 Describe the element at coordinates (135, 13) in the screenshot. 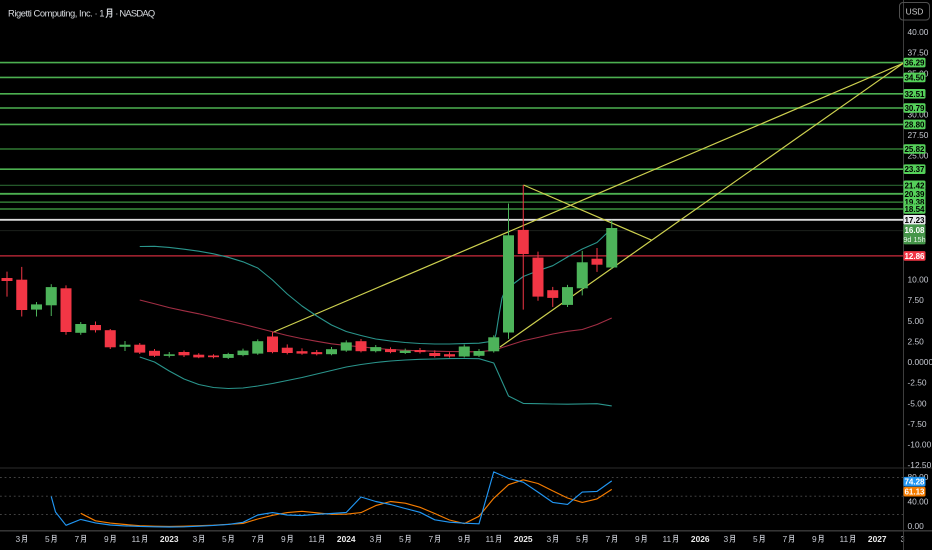

I see `svg-text: · NASDAQ` at that location.